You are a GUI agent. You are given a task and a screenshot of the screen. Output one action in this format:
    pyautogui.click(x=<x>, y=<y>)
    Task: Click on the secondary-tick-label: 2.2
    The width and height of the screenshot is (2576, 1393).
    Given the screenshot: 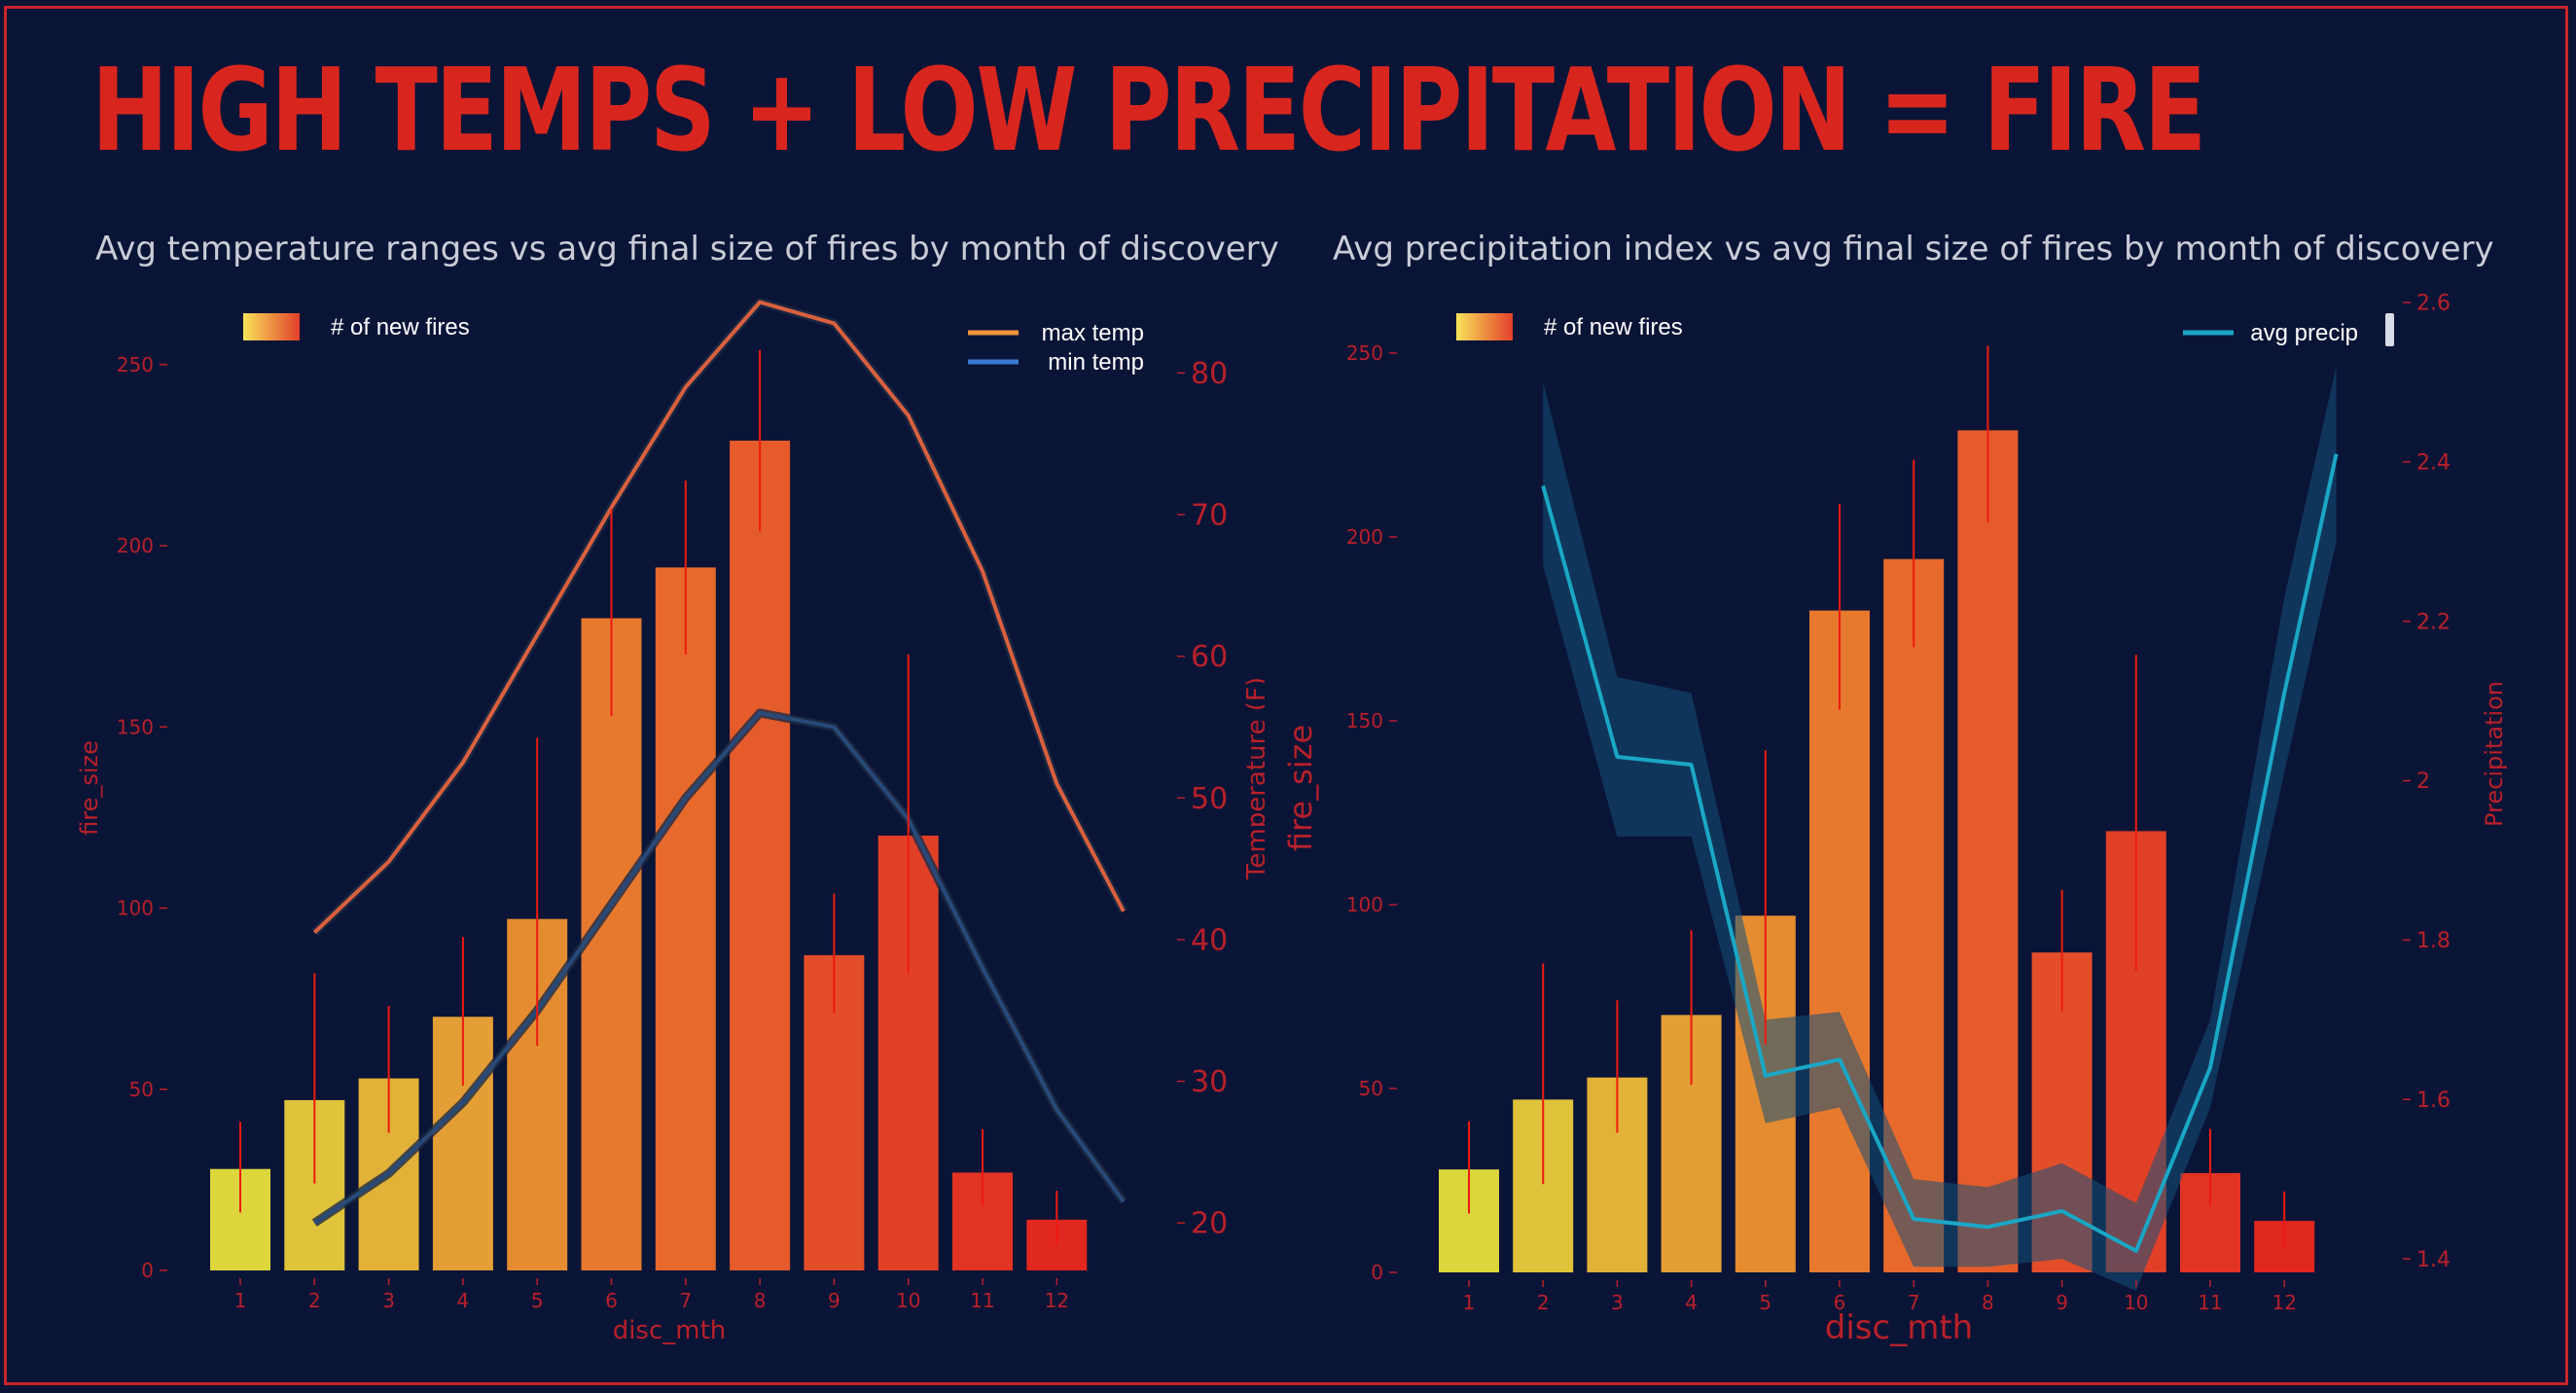 What is the action you would take?
    pyautogui.click(x=2433, y=622)
    